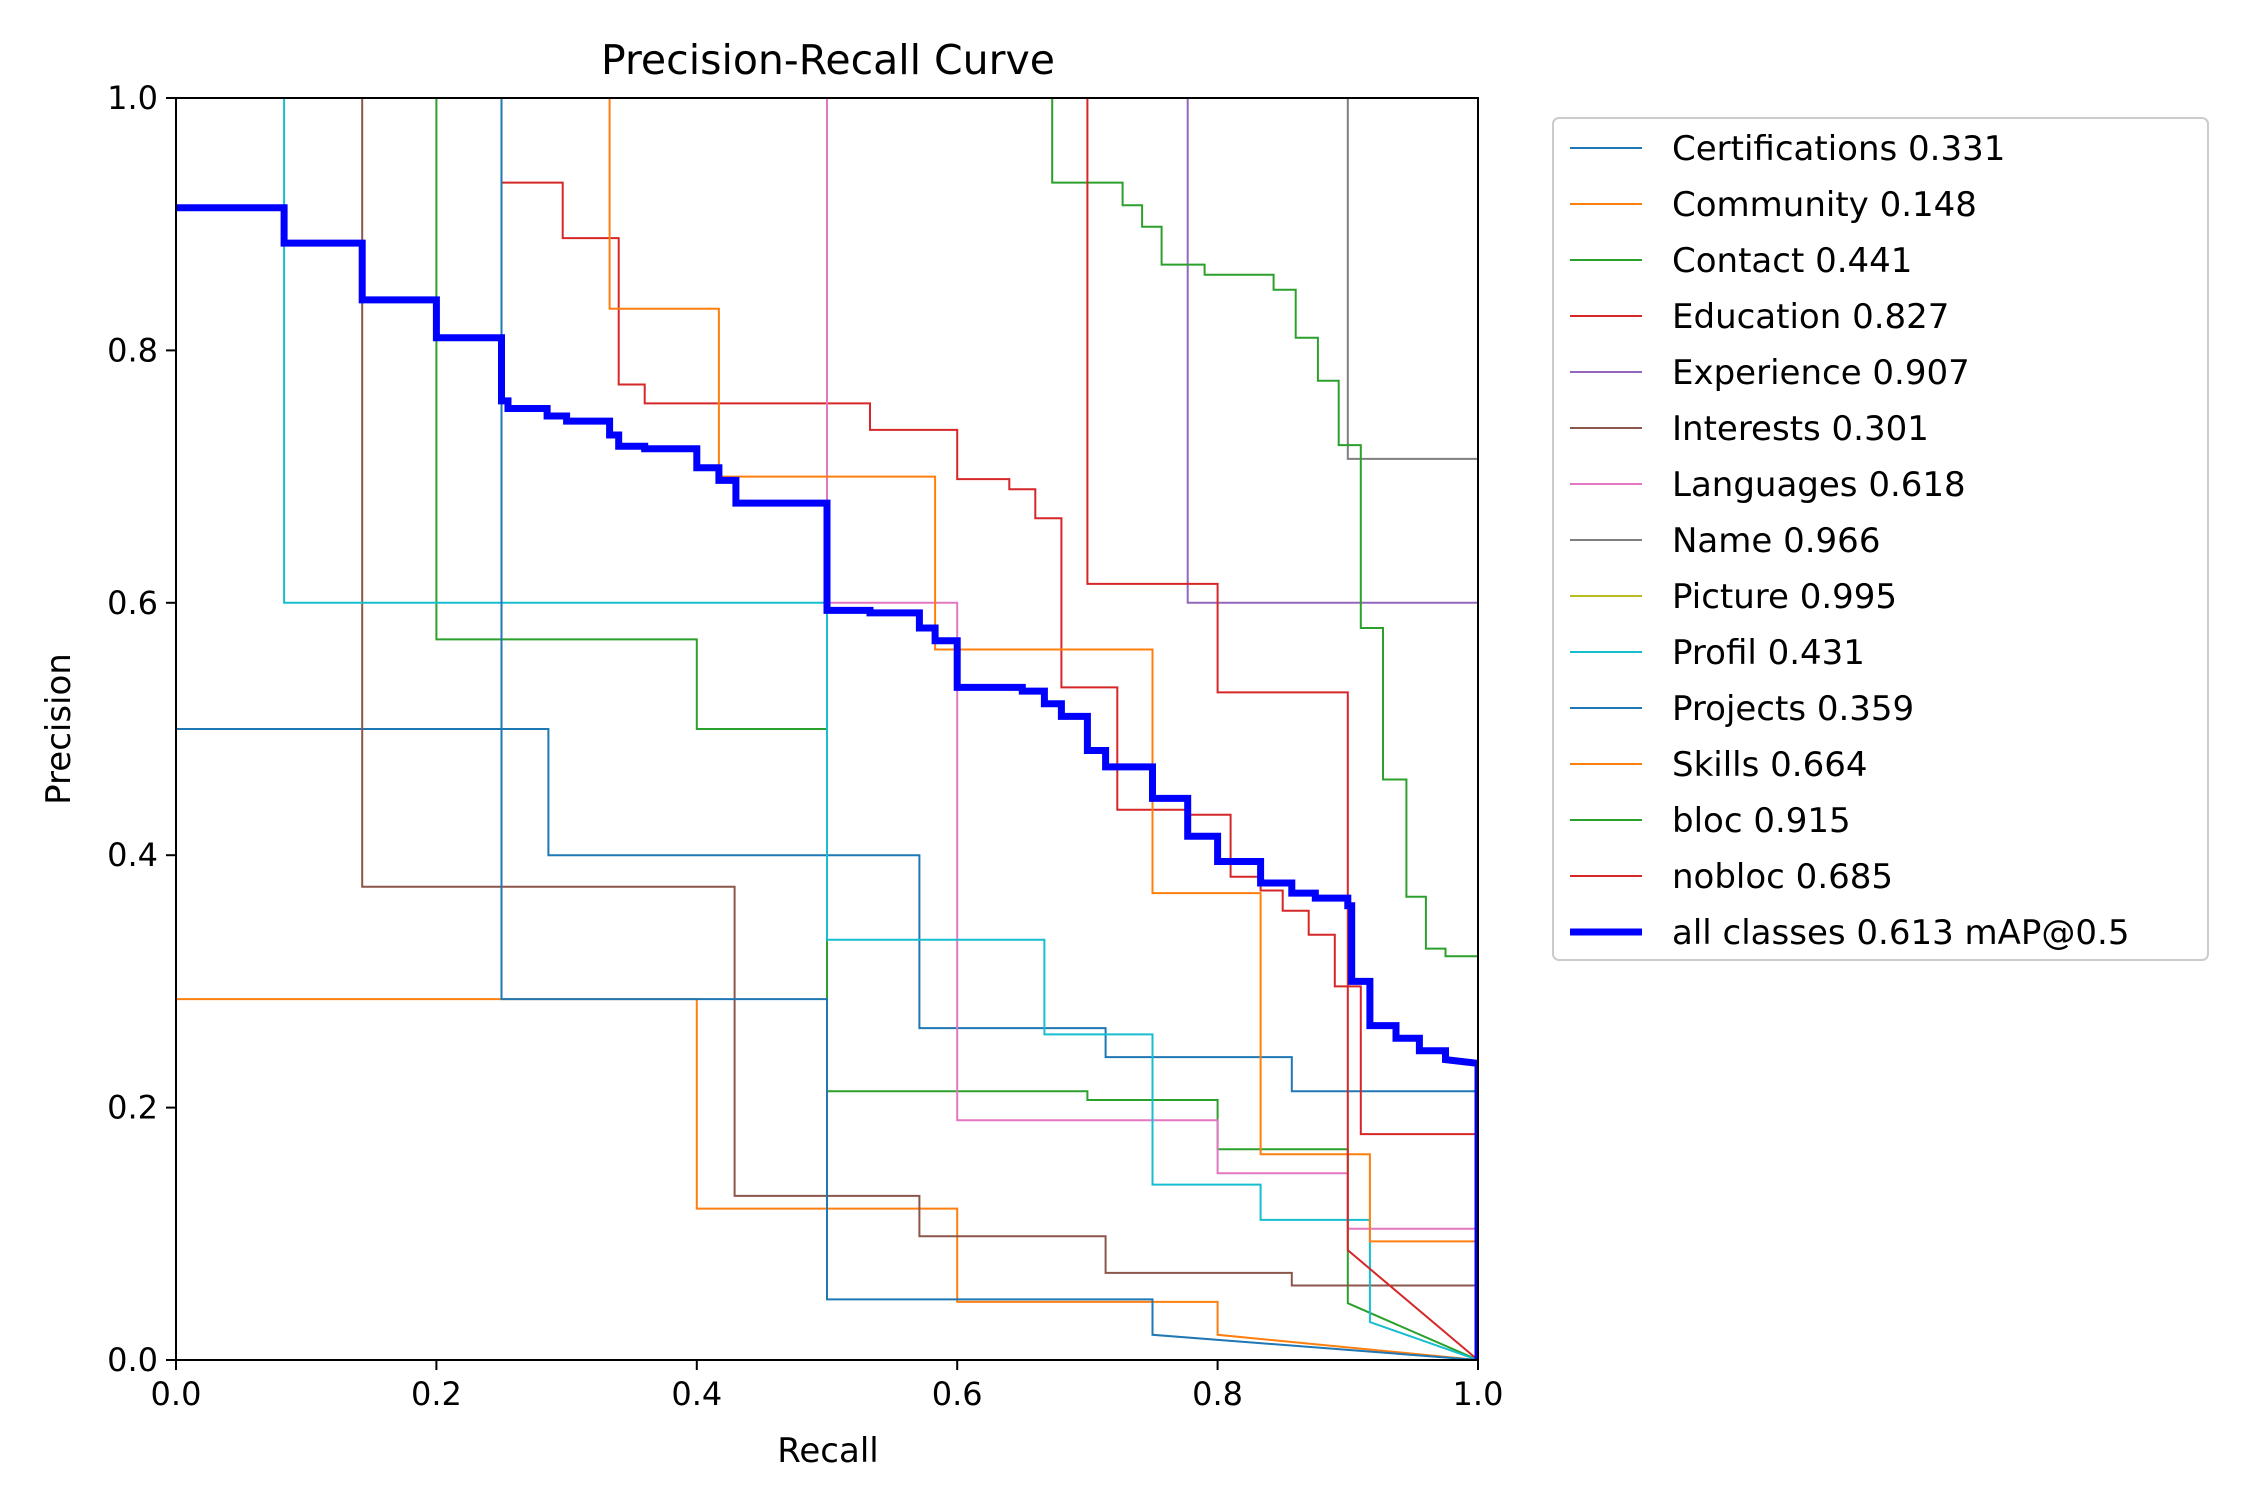  I want to click on legend-label: Interests 0.301, so click(1800, 429).